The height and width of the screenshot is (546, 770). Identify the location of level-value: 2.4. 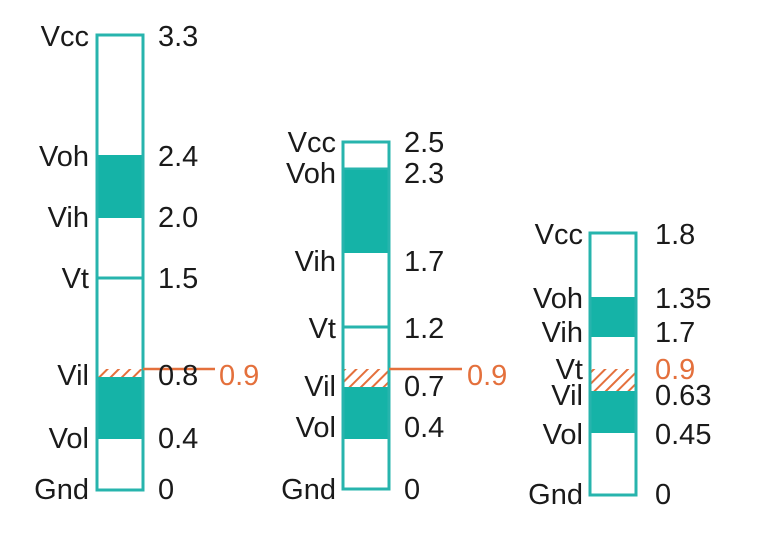
(178, 157).